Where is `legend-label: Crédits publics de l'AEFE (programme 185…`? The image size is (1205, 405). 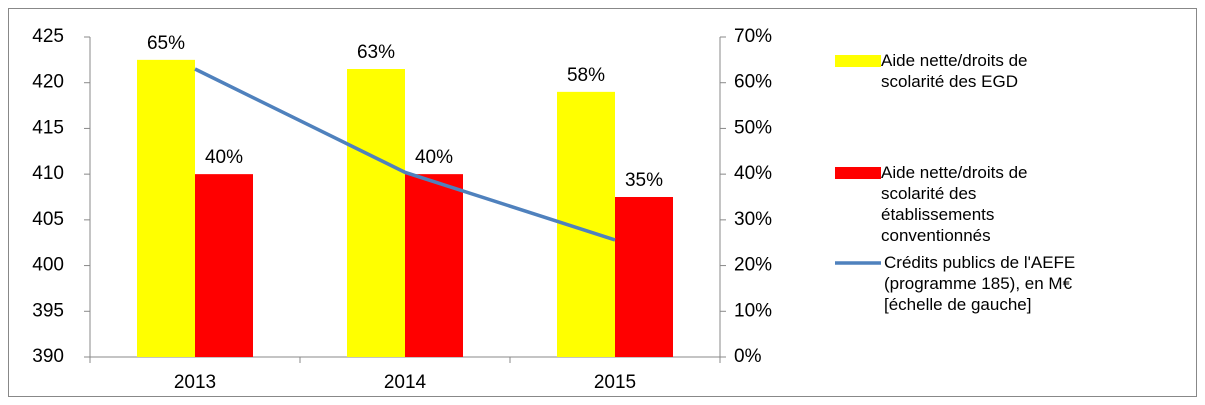
legend-label: Crédits publics de l'AEFE (programme 185… is located at coordinates (980, 283).